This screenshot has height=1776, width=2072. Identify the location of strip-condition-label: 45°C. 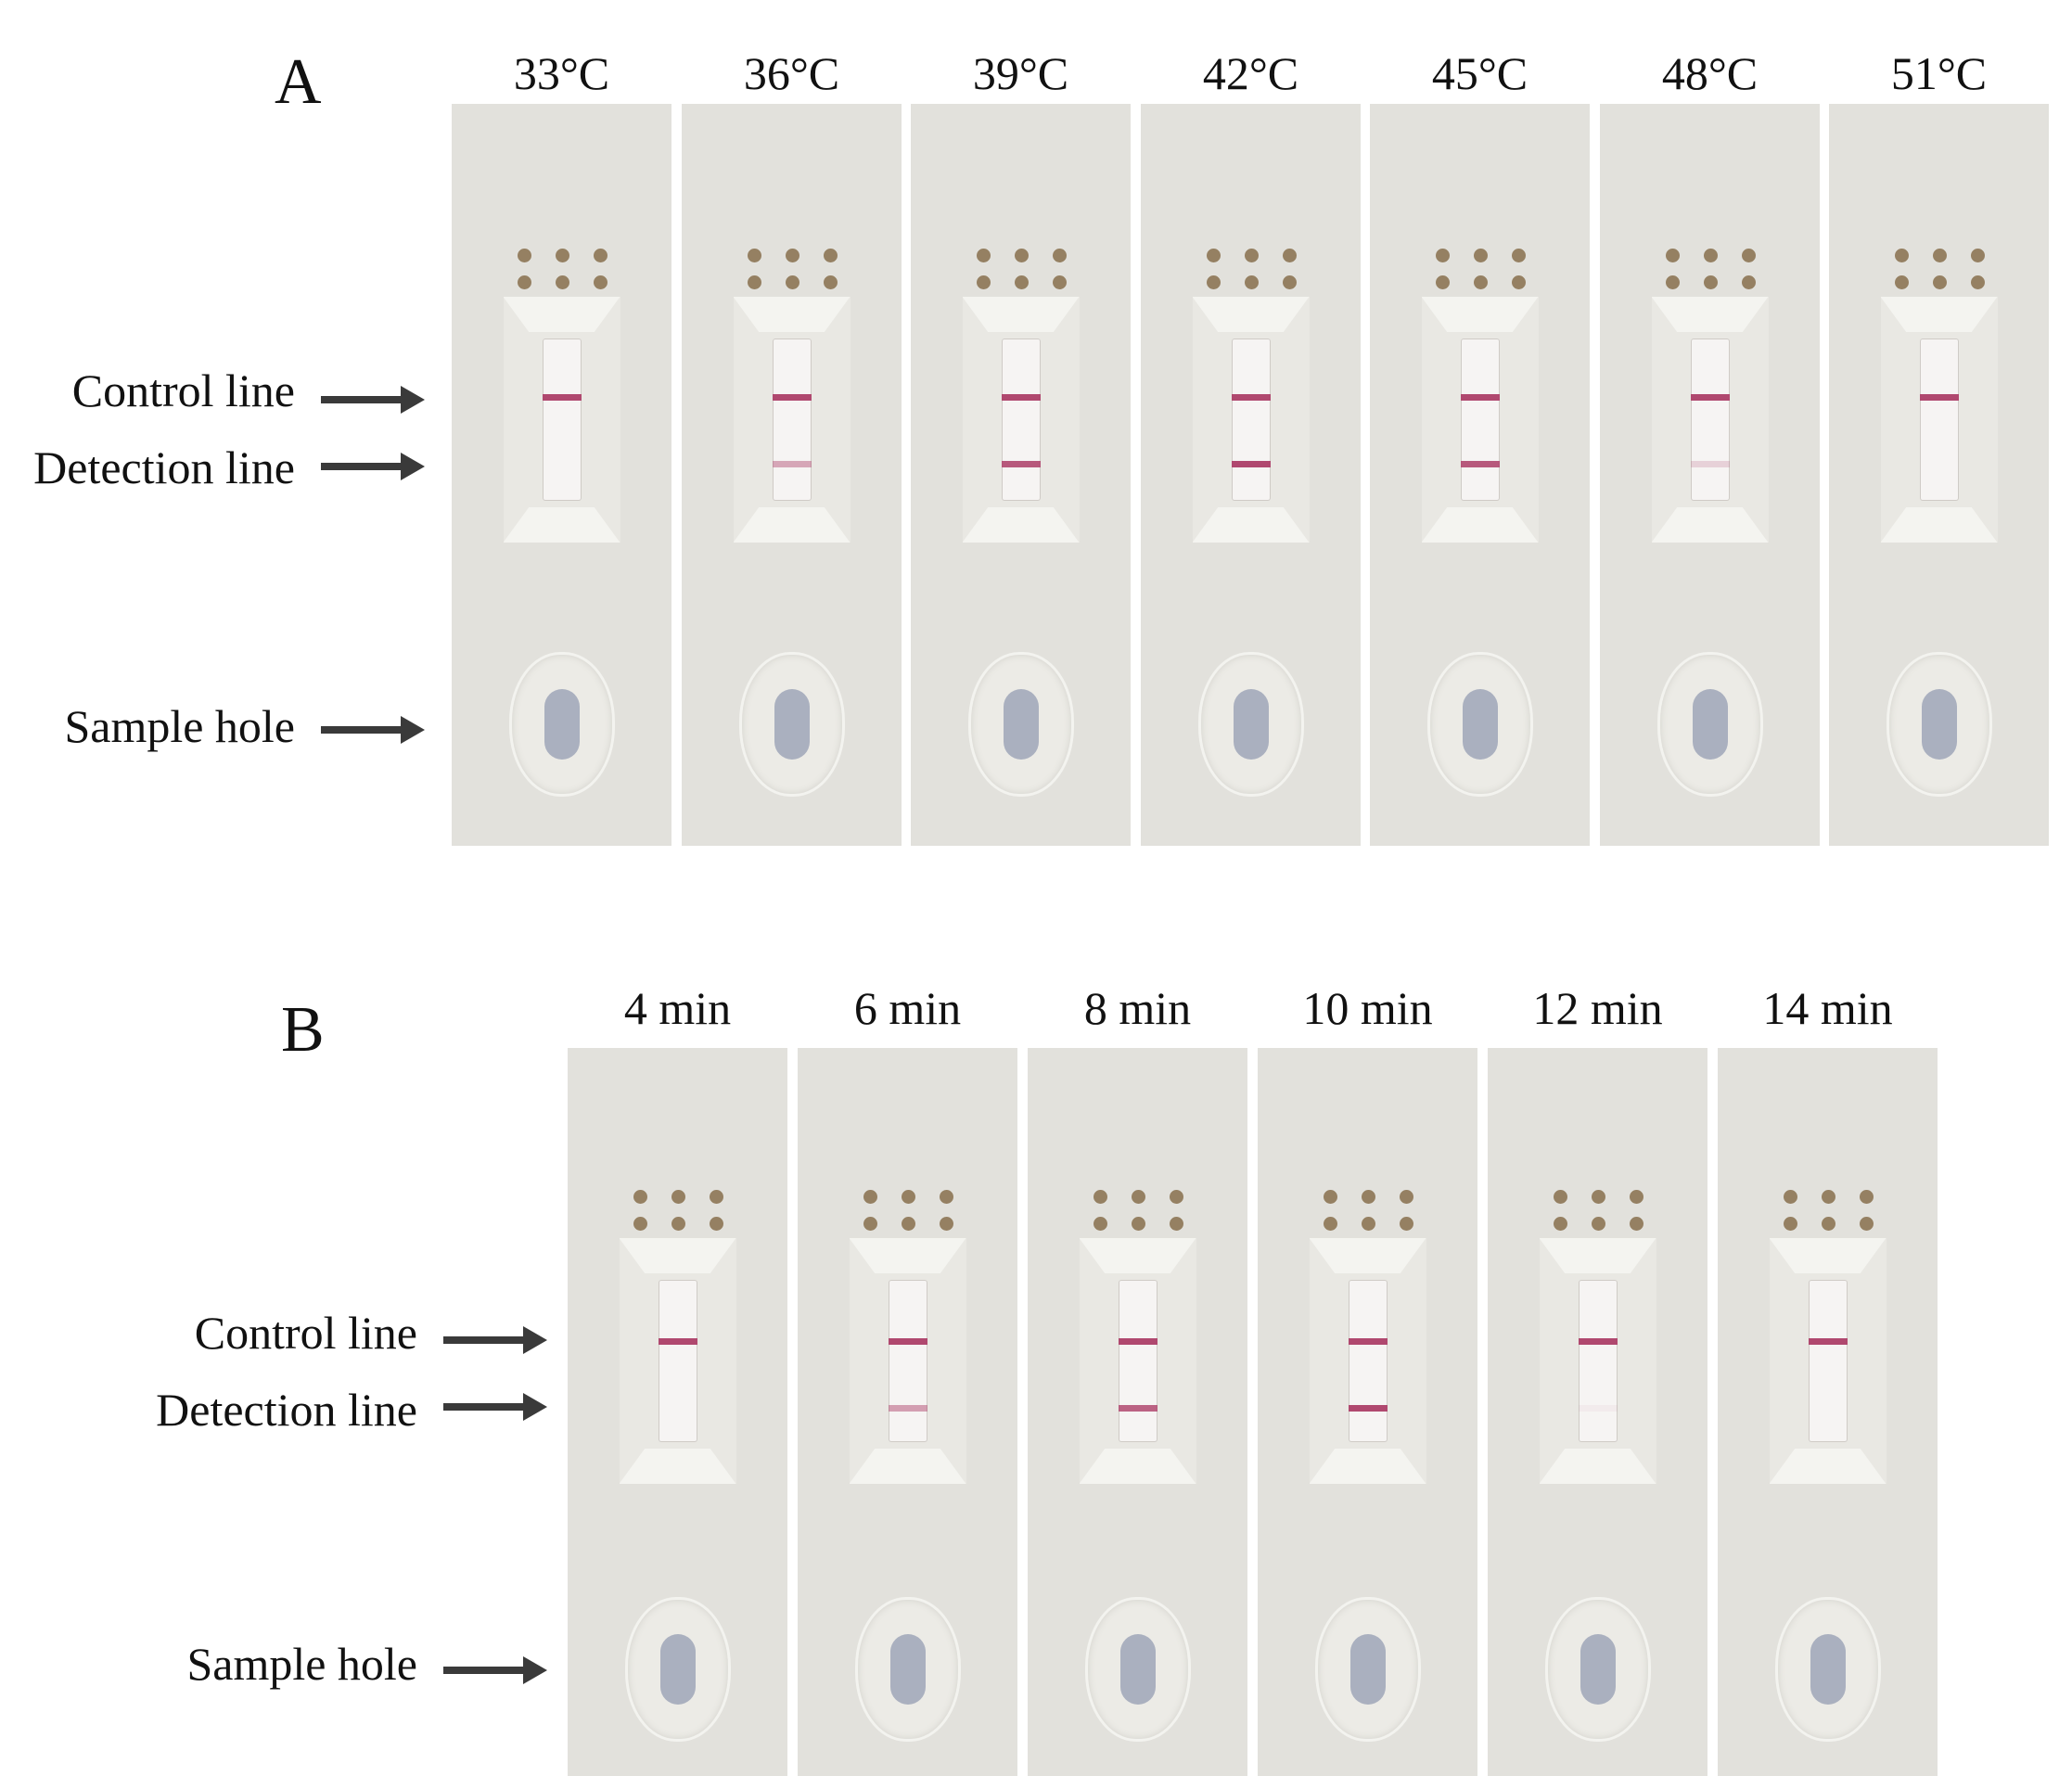
(1479, 73).